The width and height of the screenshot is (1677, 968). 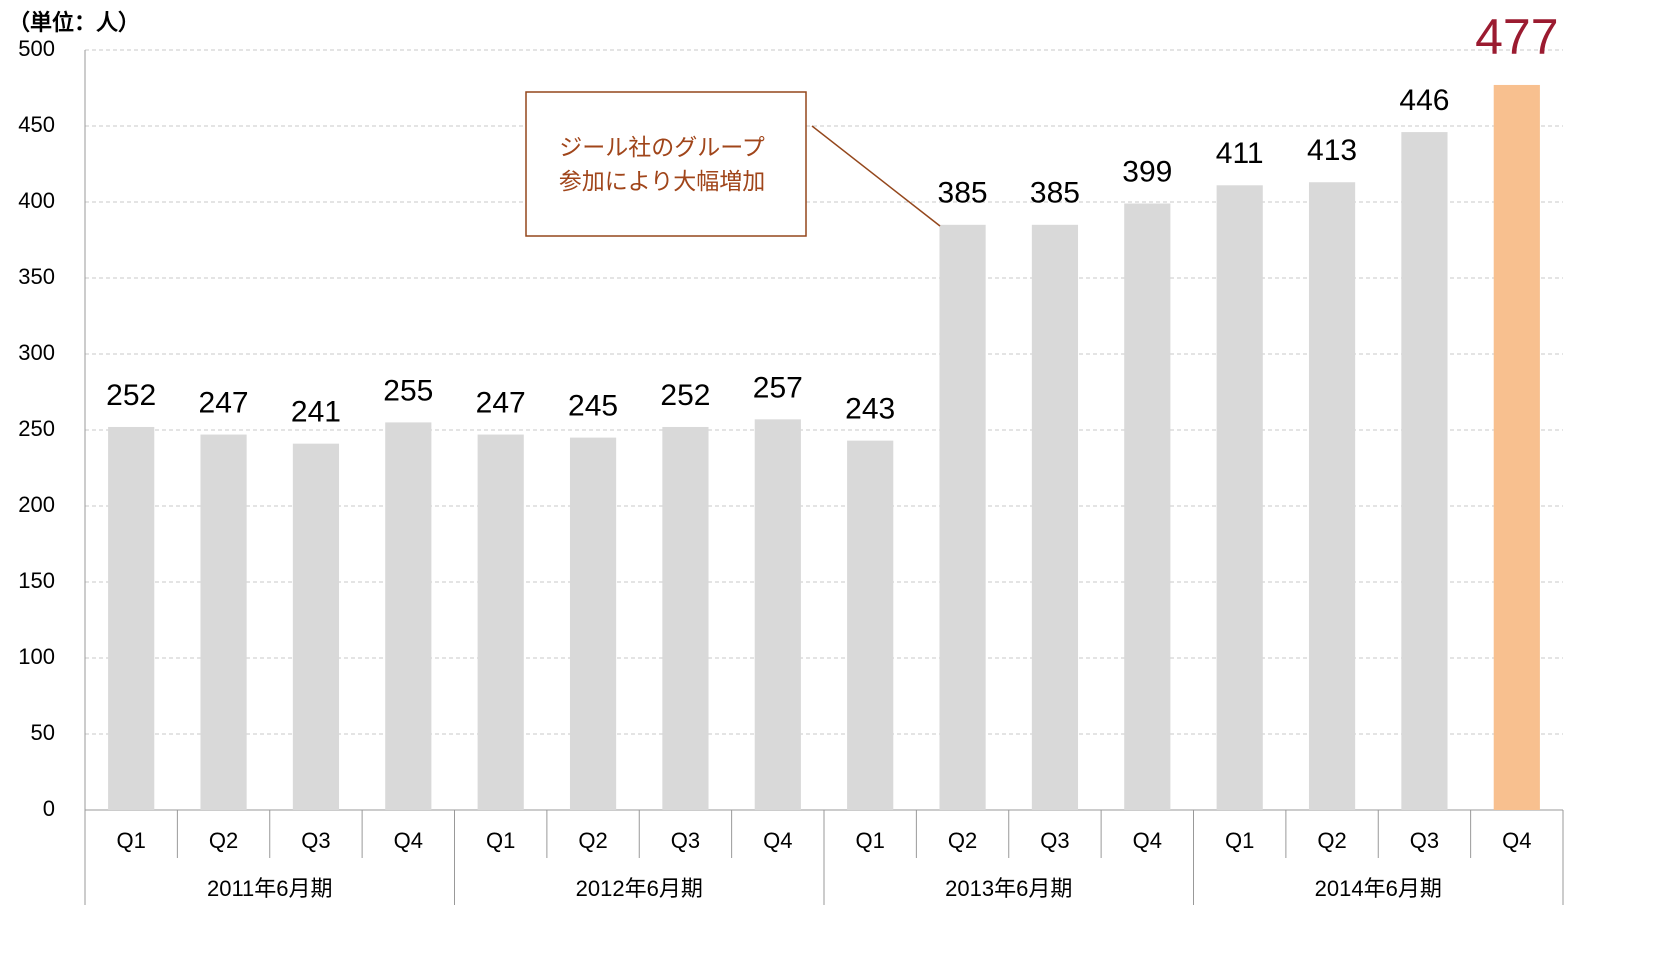 I want to click on value-label: 411, so click(x=1240, y=153).